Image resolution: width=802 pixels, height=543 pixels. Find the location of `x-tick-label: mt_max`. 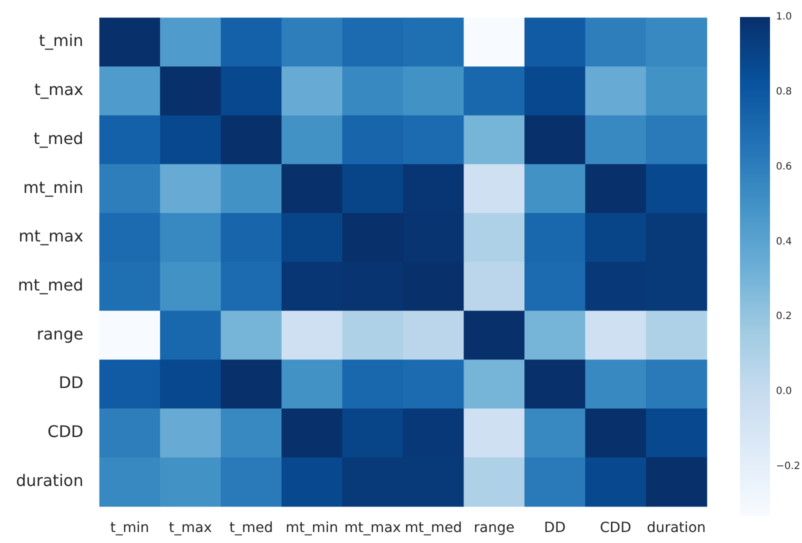

x-tick-label: mt_max is located at coordinates (372, 528).